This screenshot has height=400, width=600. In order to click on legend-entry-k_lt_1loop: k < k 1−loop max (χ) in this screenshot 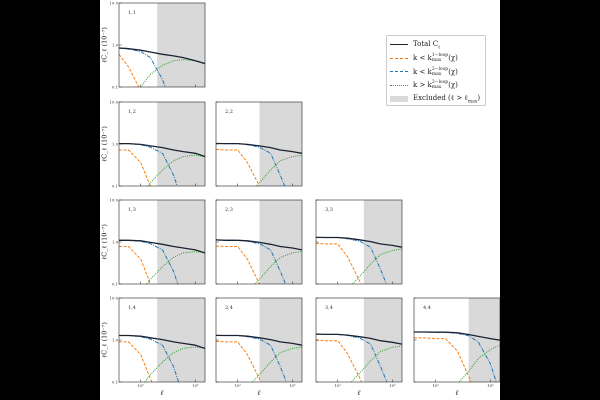, I will do `click(436, 59)`.